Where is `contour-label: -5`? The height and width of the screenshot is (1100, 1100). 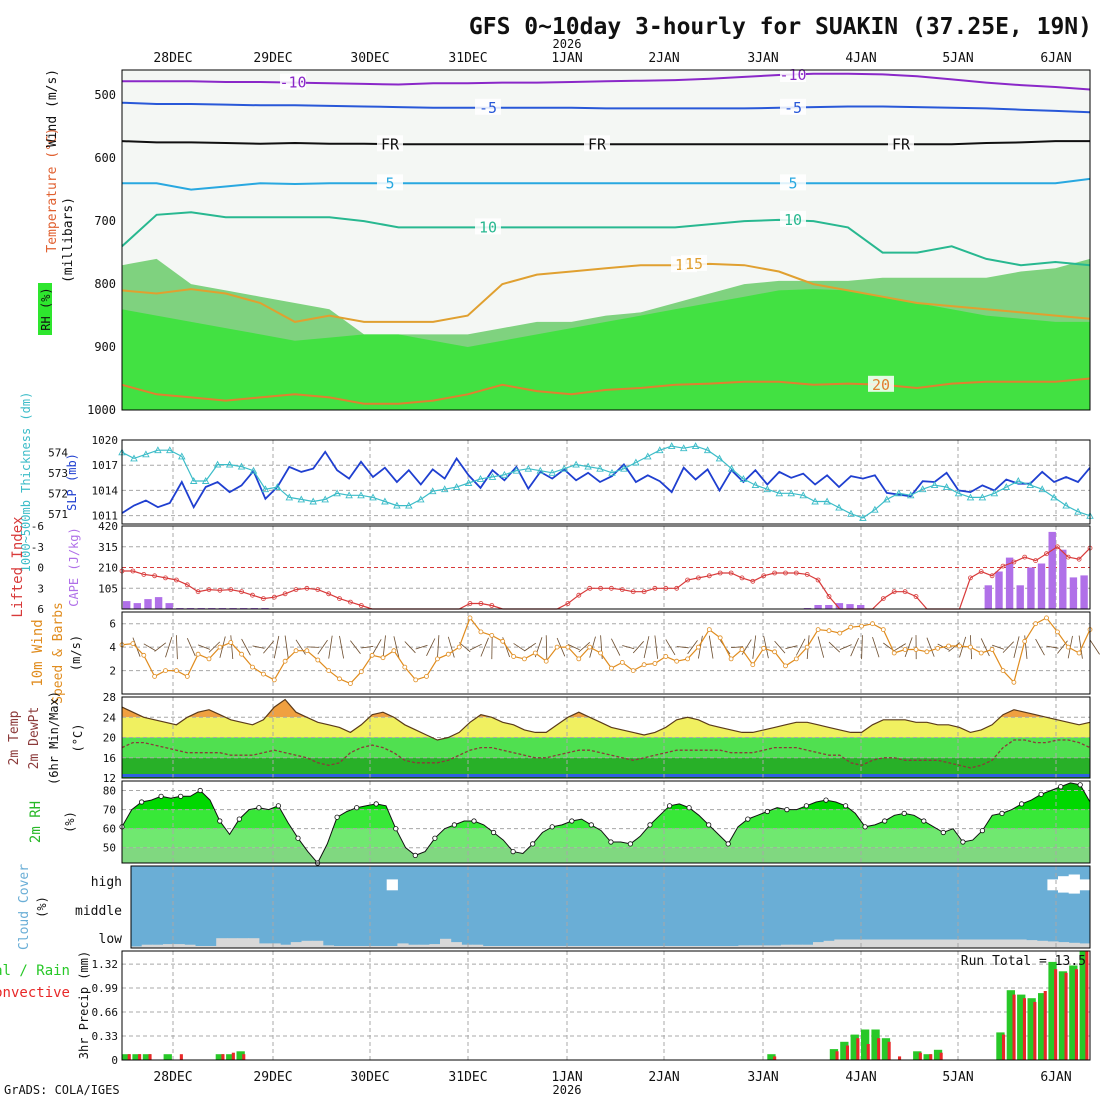
contour-label: -5 is located at coordinates (793, 108).